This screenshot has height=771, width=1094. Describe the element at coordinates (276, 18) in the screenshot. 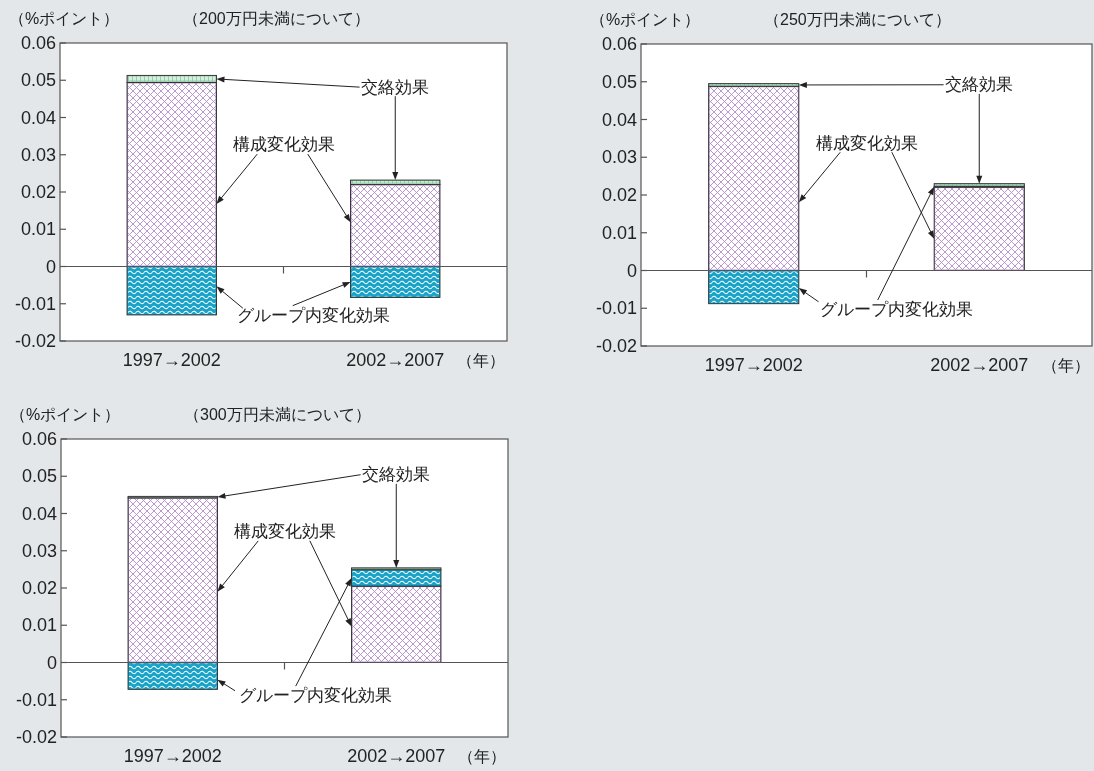

I see `title: （200万円未満について）` at that location.